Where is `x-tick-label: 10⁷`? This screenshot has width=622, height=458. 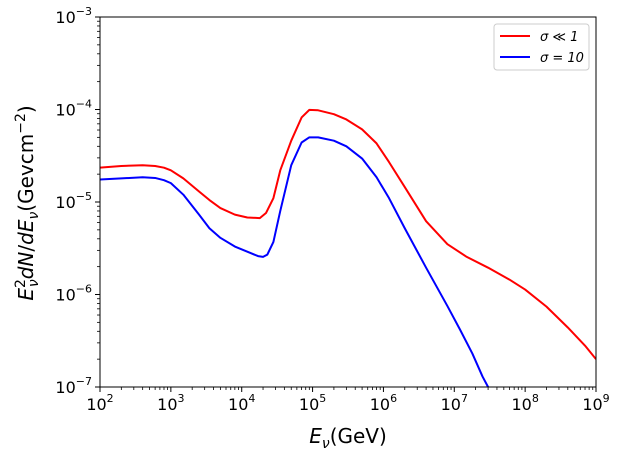 x-tick-label: 10⁷ is located at coordinates (454, 403).